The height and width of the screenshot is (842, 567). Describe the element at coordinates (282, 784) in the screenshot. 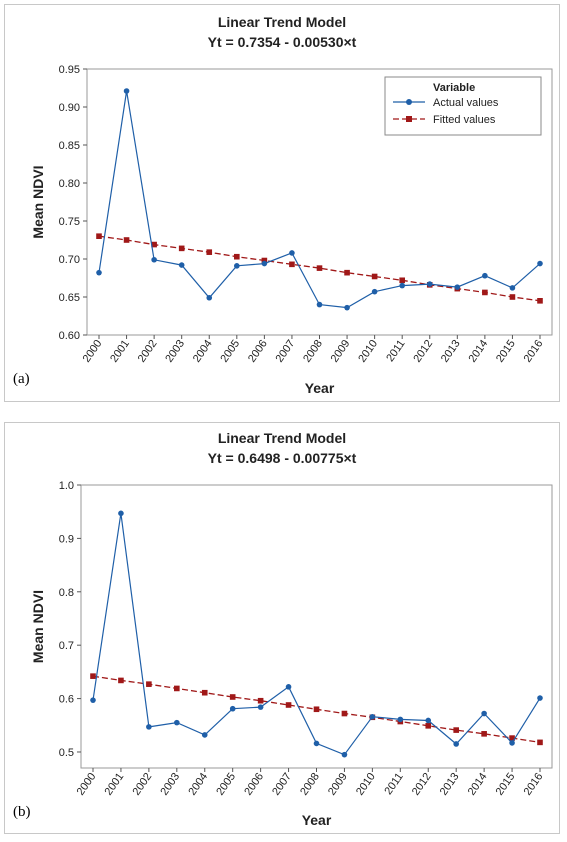

I see `x-tick-label: 2007` at that location.